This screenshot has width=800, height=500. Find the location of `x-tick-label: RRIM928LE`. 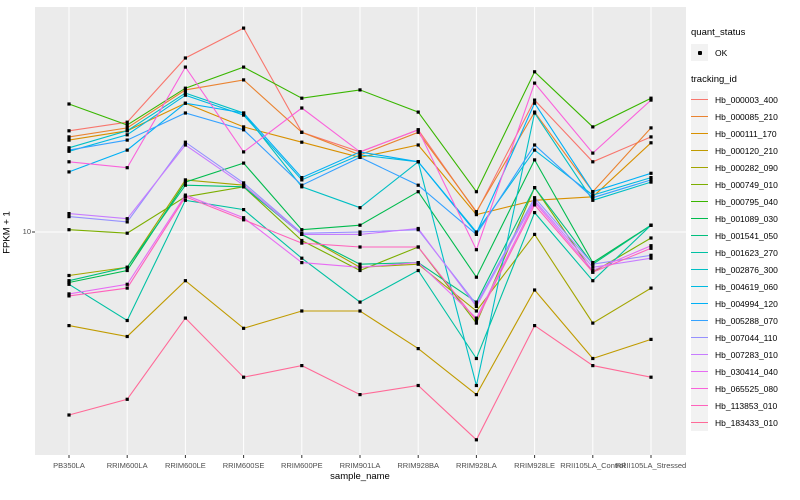

x-tick-label: RRIM928LE is located at coordinates (535, 465).